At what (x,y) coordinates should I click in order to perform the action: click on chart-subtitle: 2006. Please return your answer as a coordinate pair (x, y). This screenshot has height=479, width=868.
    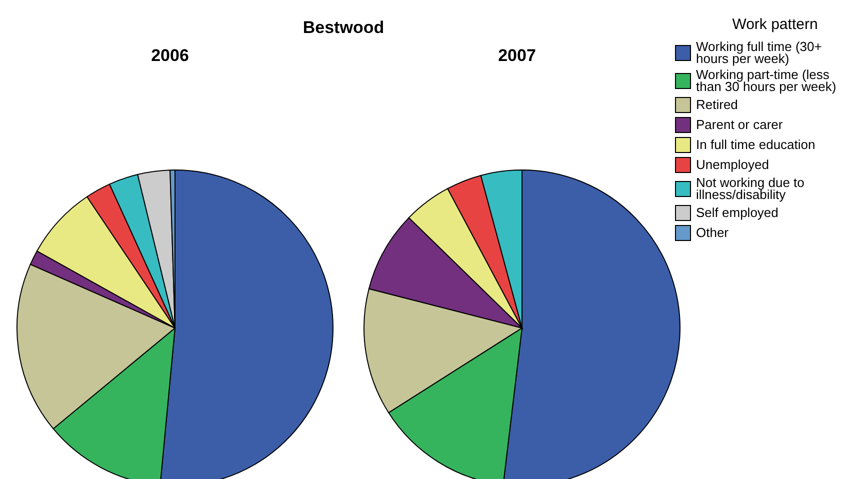
    Looking at the image, I should click on (170, 56).